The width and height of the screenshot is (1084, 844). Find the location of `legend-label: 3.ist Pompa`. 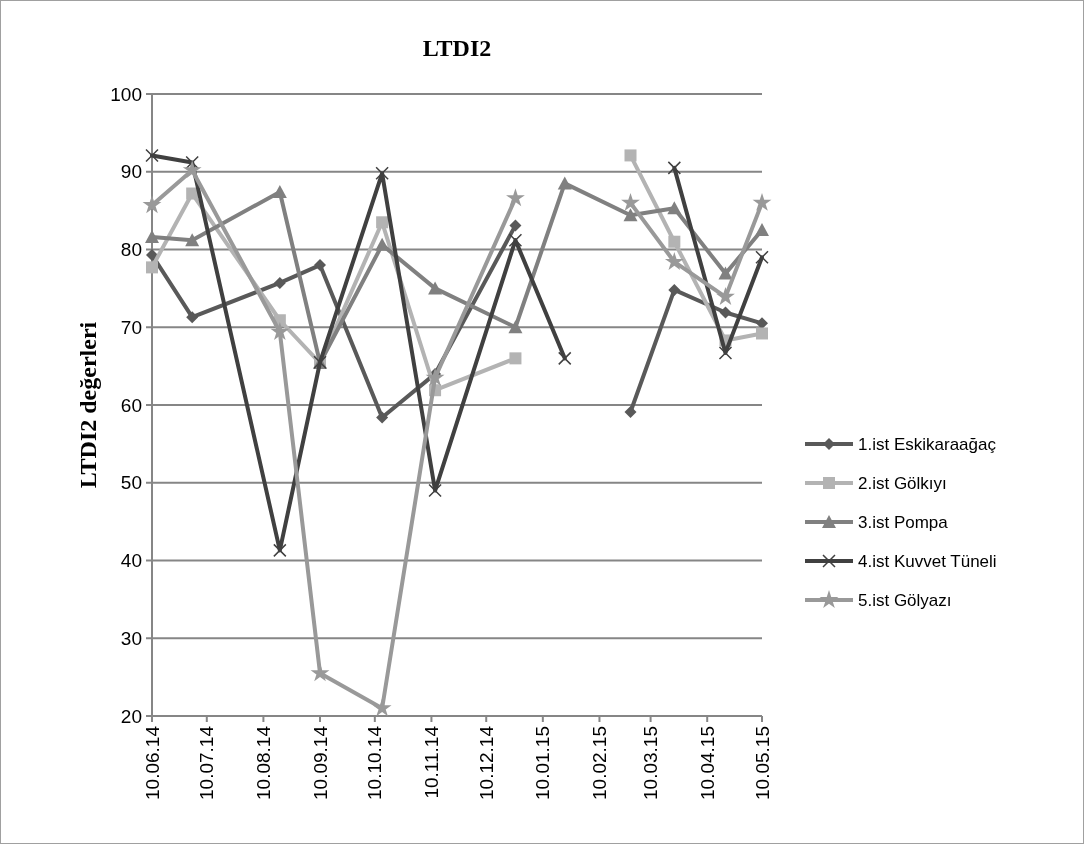

legend-label: 3.ist Pompa is located at coordinates (903, 522).